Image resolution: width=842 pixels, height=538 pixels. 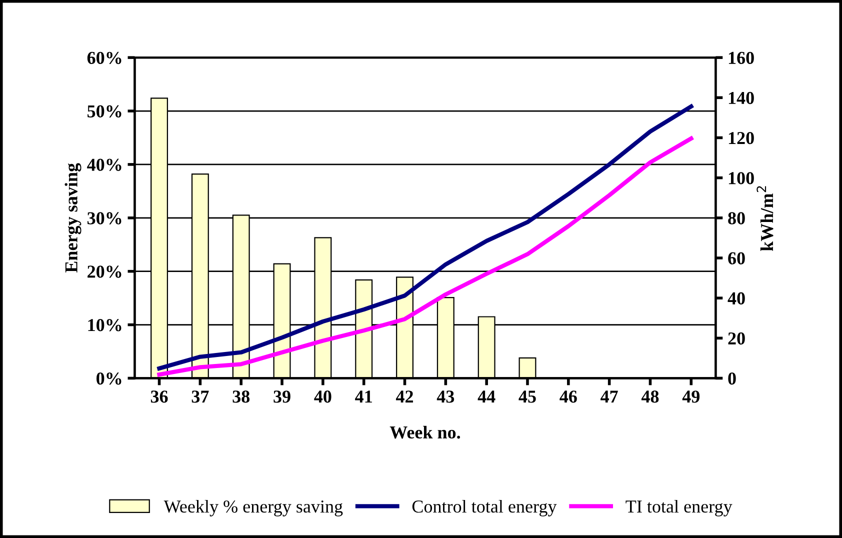 I want to click on y2-axis-title: kWh/m$^{2}$, so click(x=765, y=218).